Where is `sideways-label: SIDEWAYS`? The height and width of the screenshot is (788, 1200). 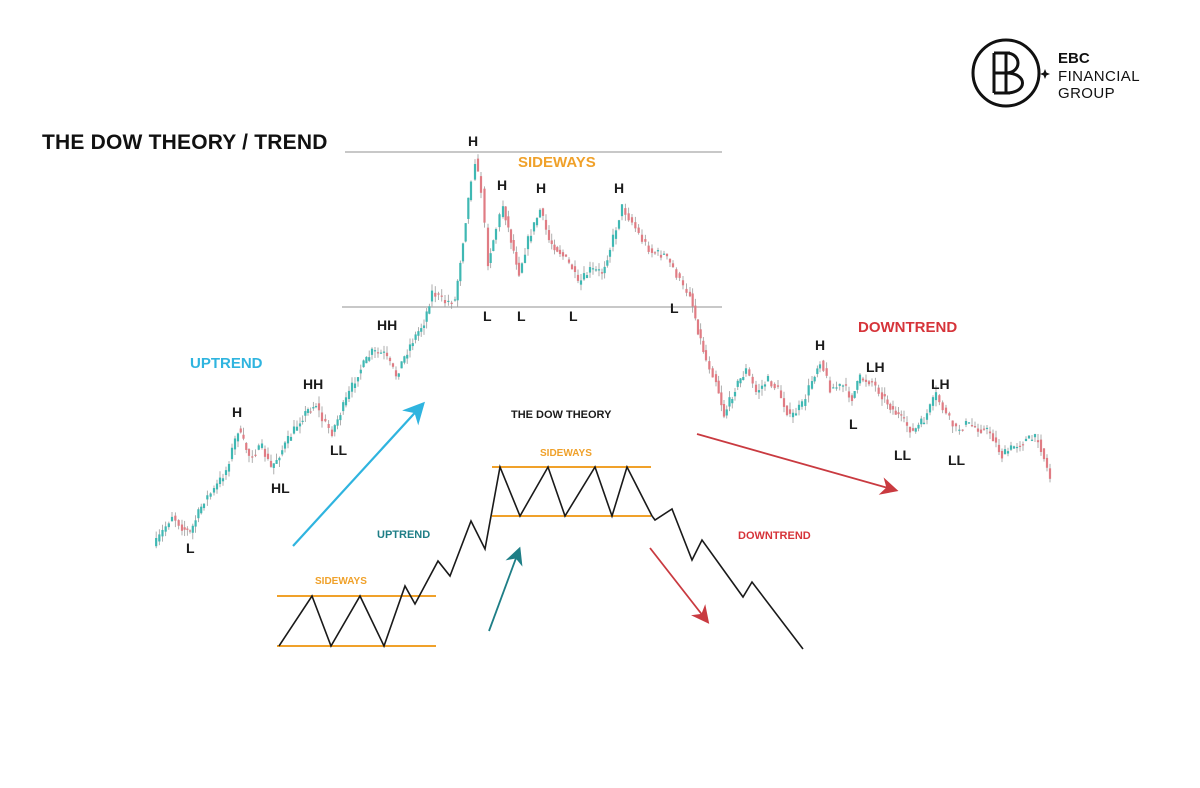 sideways-label: SIDEWAYS is located at coordinates (557, 162).